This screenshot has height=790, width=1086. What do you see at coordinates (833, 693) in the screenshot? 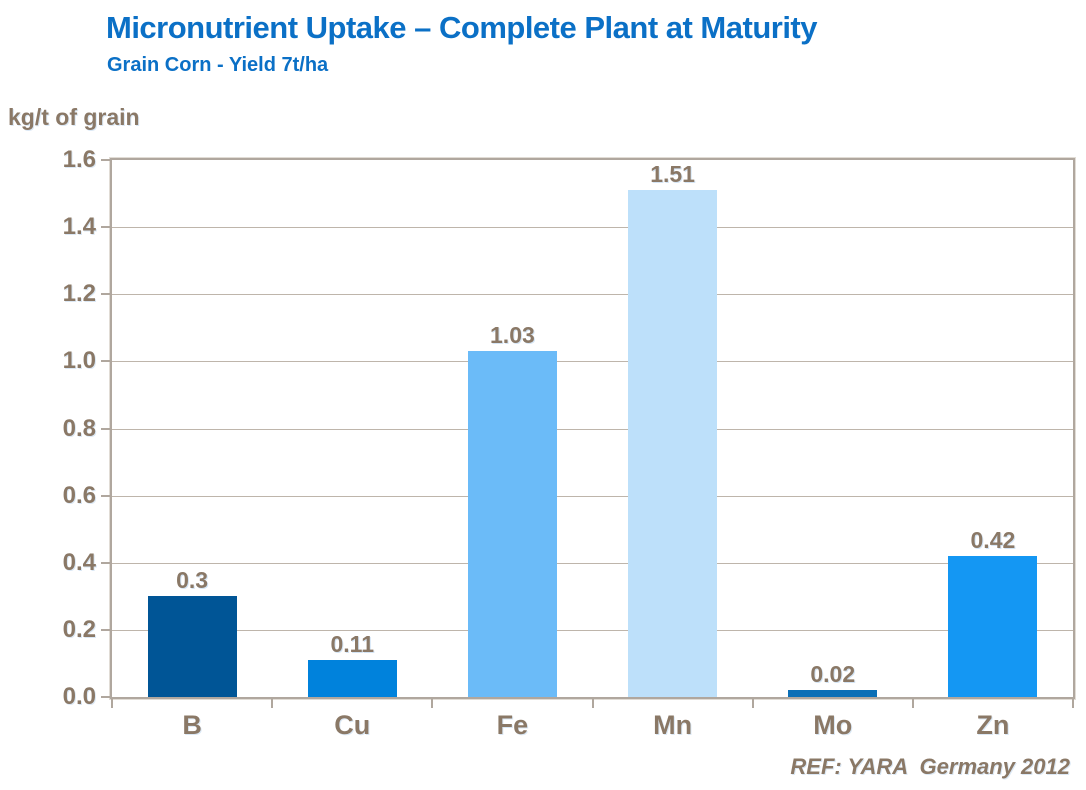
I see `bar-Mo` at bounding box center [833, 693].